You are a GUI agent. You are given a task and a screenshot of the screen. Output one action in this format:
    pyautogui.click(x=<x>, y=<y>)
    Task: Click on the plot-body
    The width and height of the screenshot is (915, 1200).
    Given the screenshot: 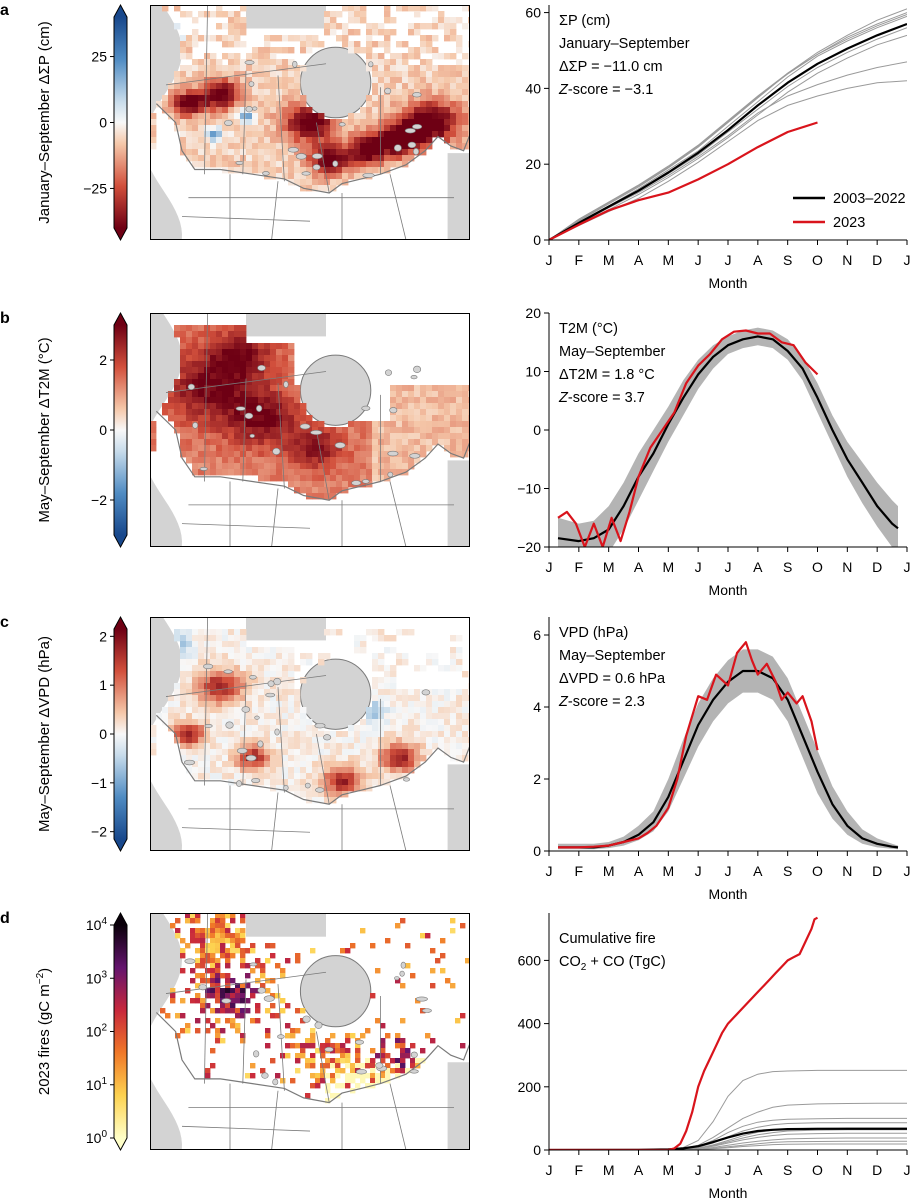 What is the action you would take?
    pyautogui.click(x=728, y=437)
    